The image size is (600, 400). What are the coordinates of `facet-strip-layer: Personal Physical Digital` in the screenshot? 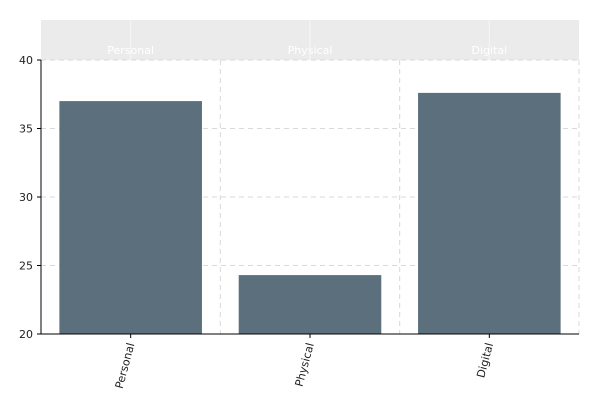 It's located at (310, 40).